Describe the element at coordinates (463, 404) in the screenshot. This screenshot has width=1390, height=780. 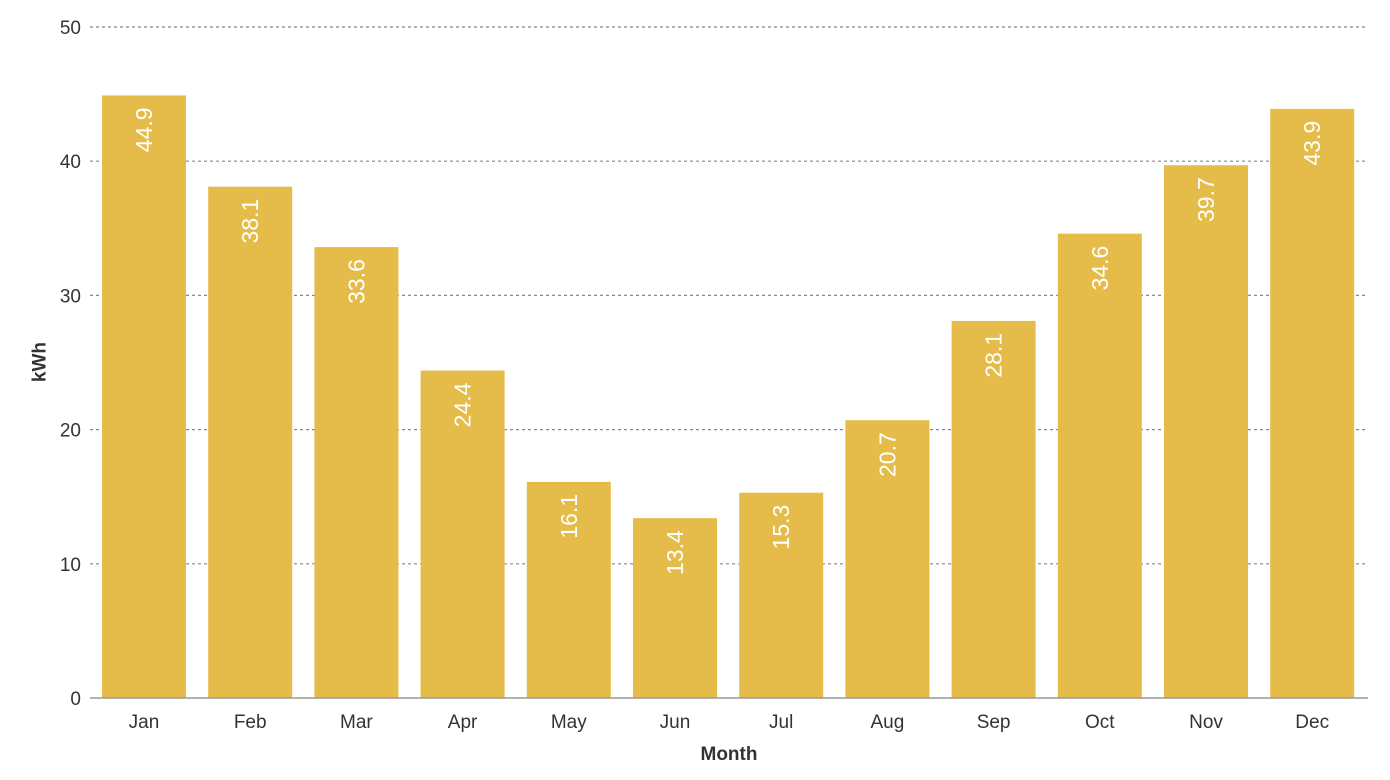
I see `bar-value-label: 24.4` at that location.